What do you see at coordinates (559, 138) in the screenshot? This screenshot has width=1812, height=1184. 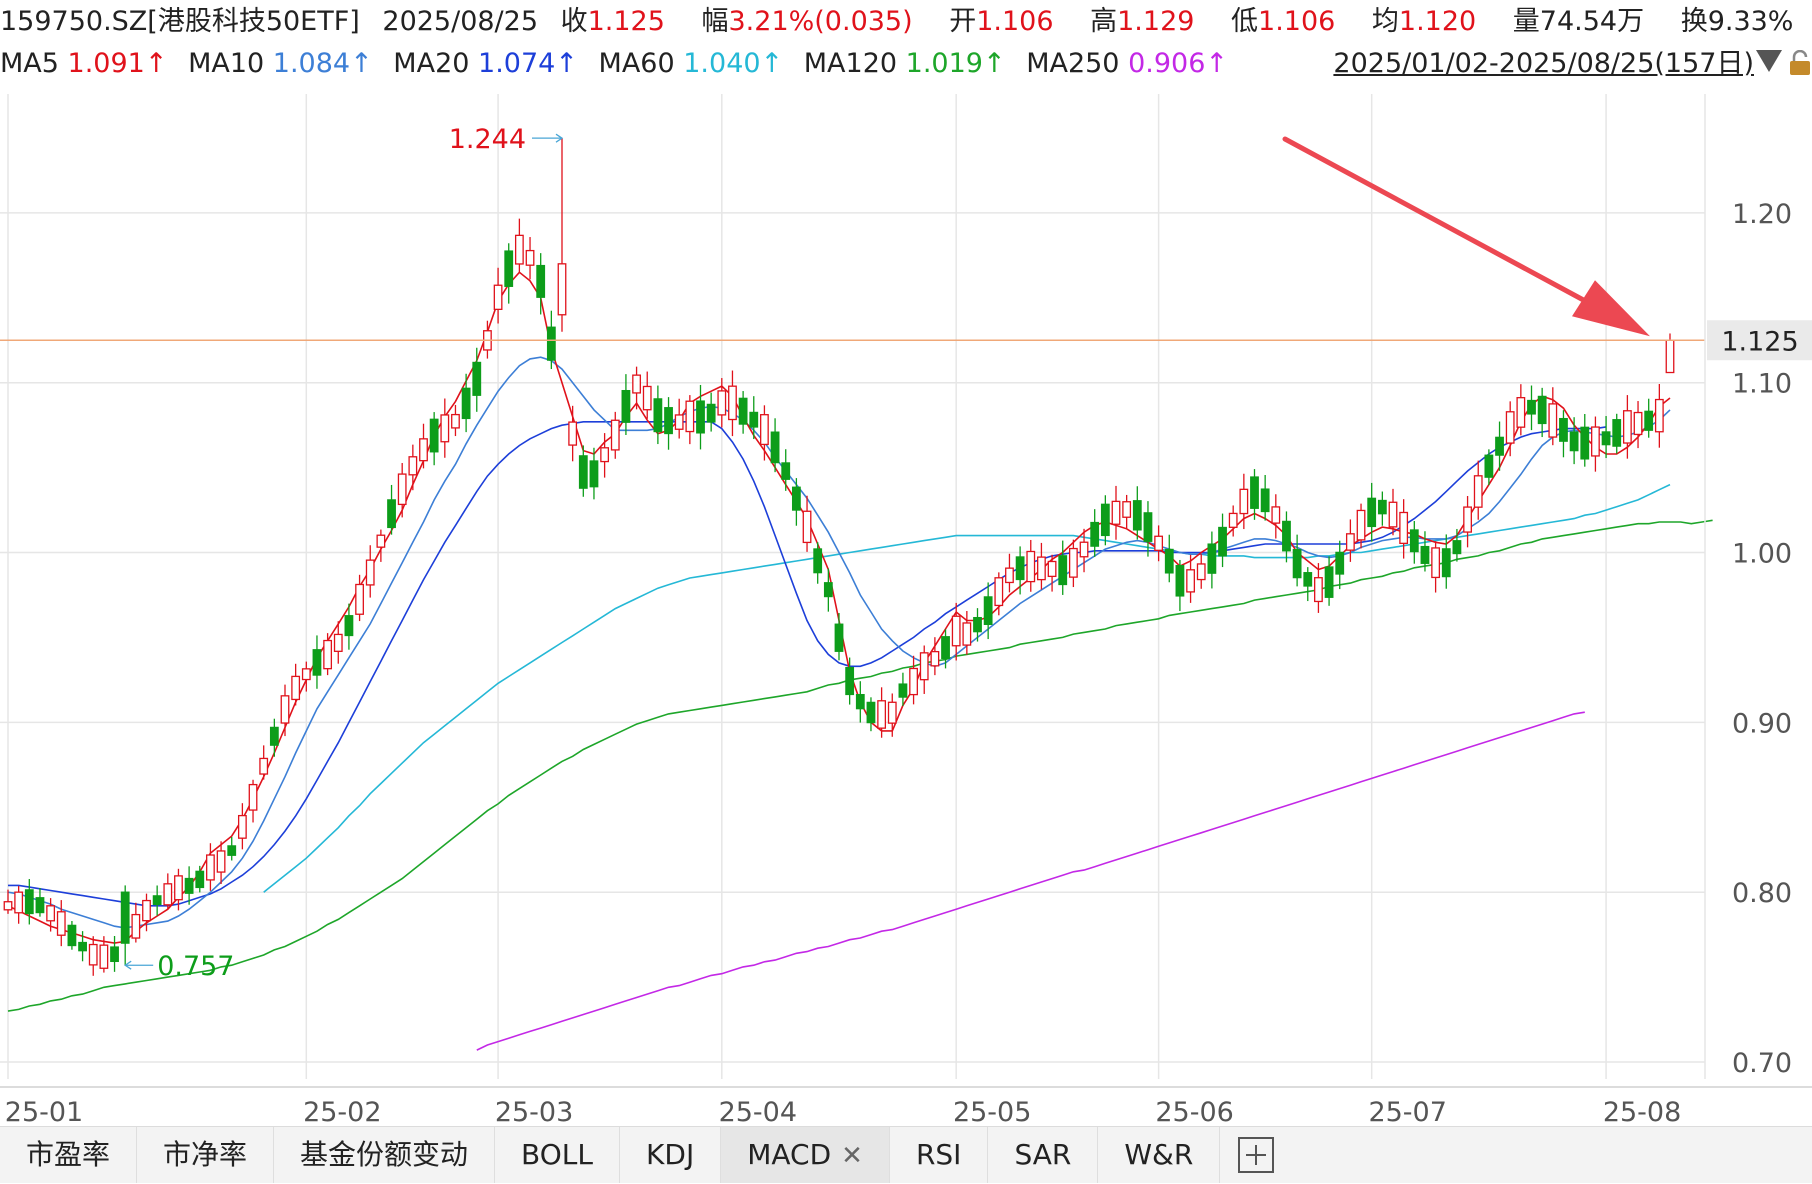 I see `high-marker-arrow` at bounding box center [559, 138].